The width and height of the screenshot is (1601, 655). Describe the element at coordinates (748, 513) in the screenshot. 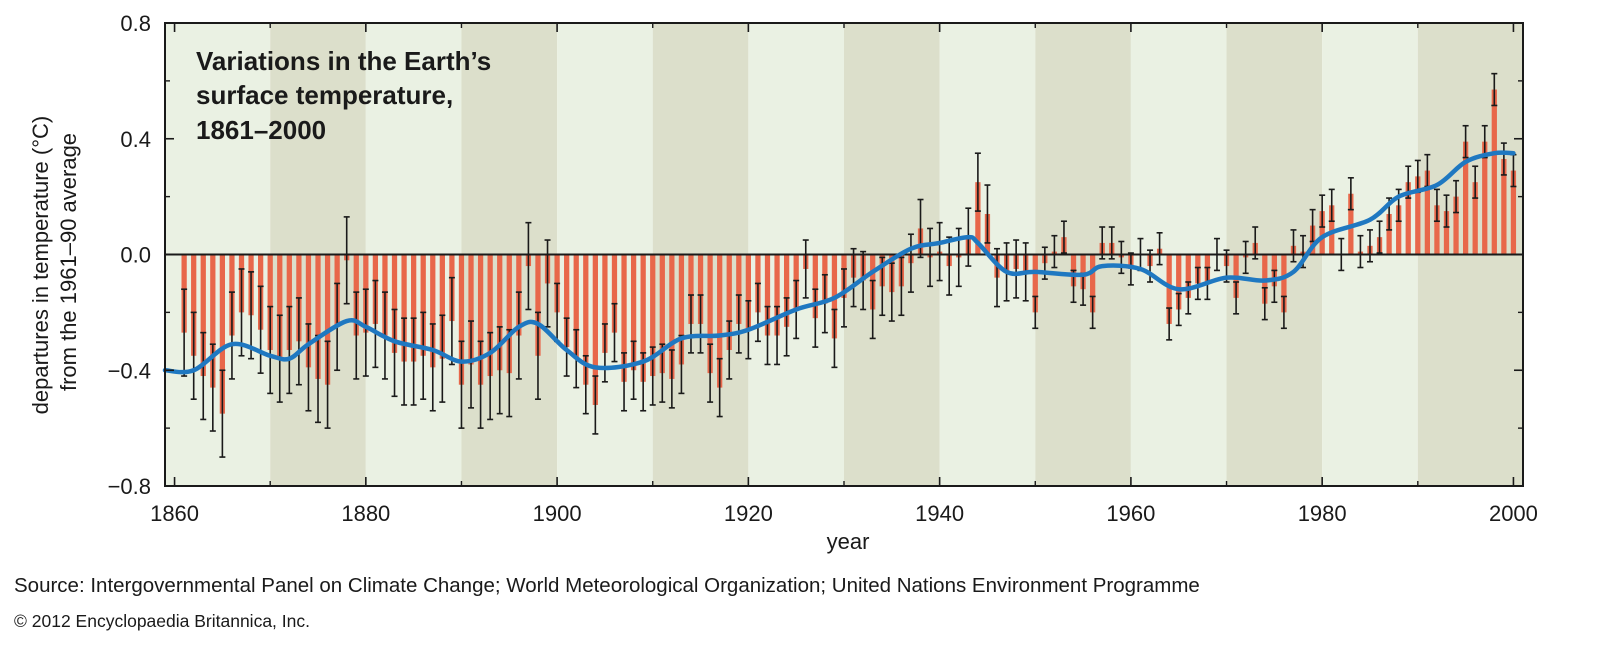

I see `x-tick-label: 1920` at that location.